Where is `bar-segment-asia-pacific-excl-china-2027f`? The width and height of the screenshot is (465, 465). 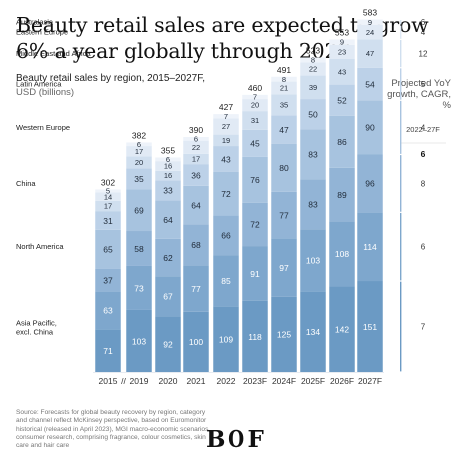 bar-segment-asia-pacific-excl-china-2027f is located at coordinates (370, 326).